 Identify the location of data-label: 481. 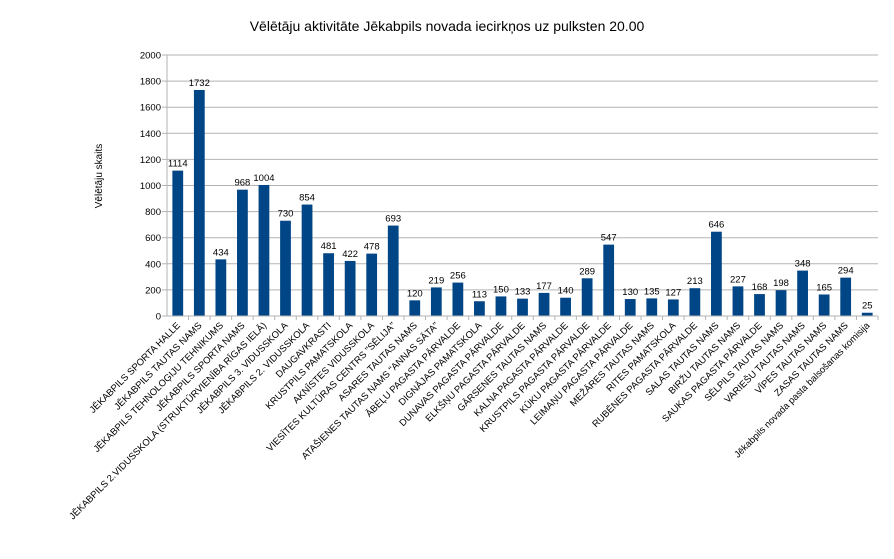
(329, 246).